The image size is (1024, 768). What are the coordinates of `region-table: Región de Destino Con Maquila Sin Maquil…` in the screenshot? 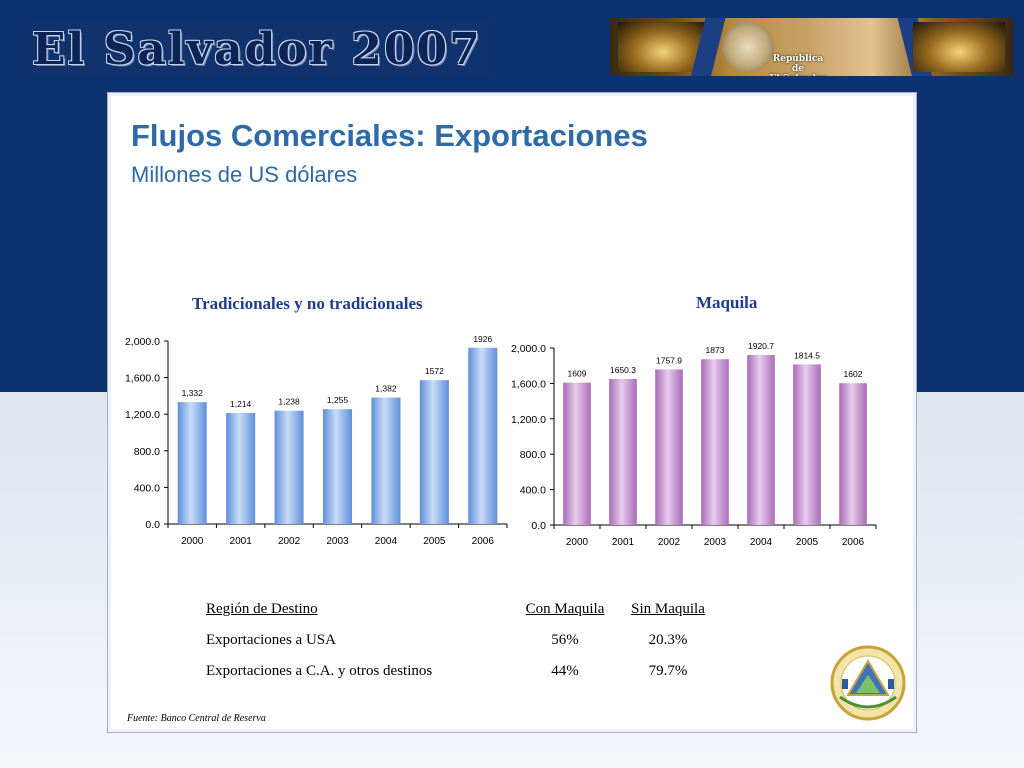 It's located at (462, 640).